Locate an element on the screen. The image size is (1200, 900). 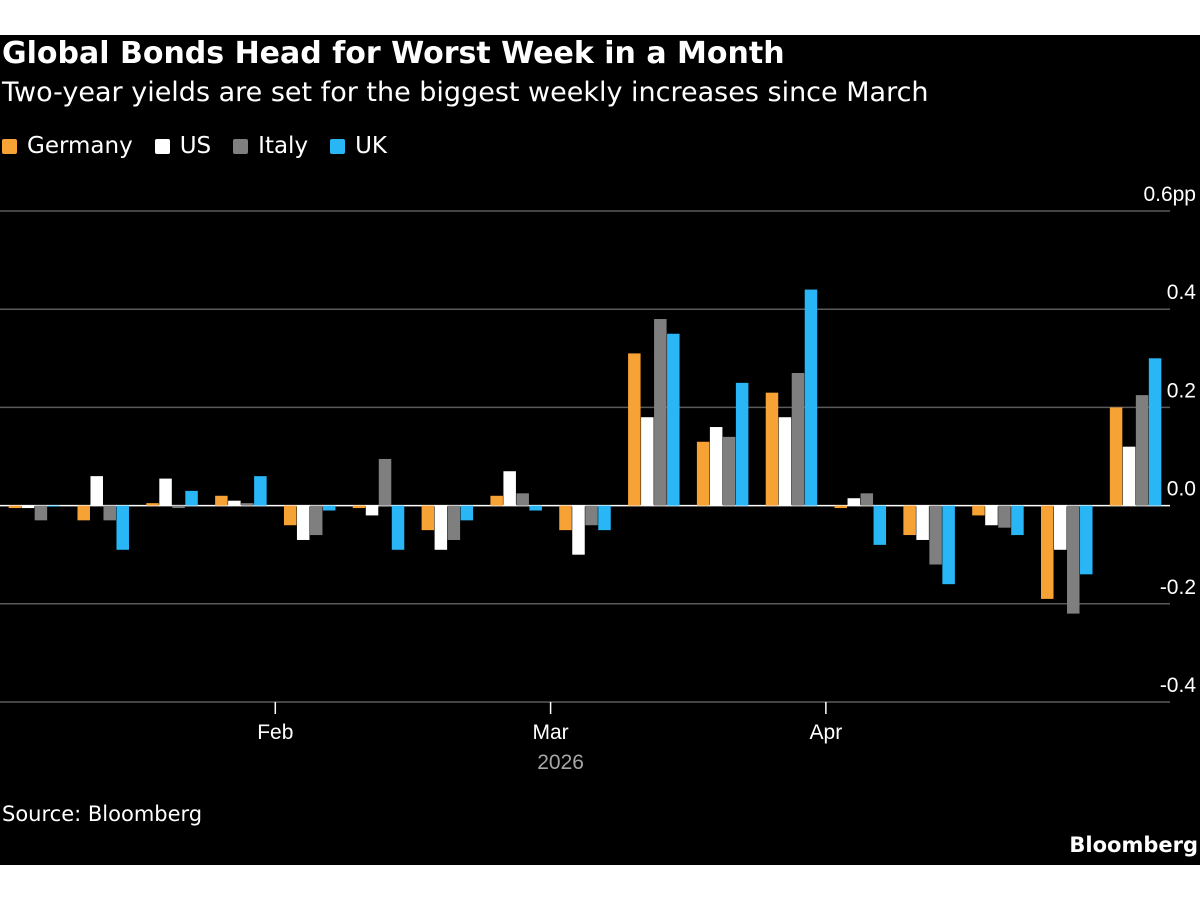
legend-label-uk: UK is located at coordinates (371, 146).